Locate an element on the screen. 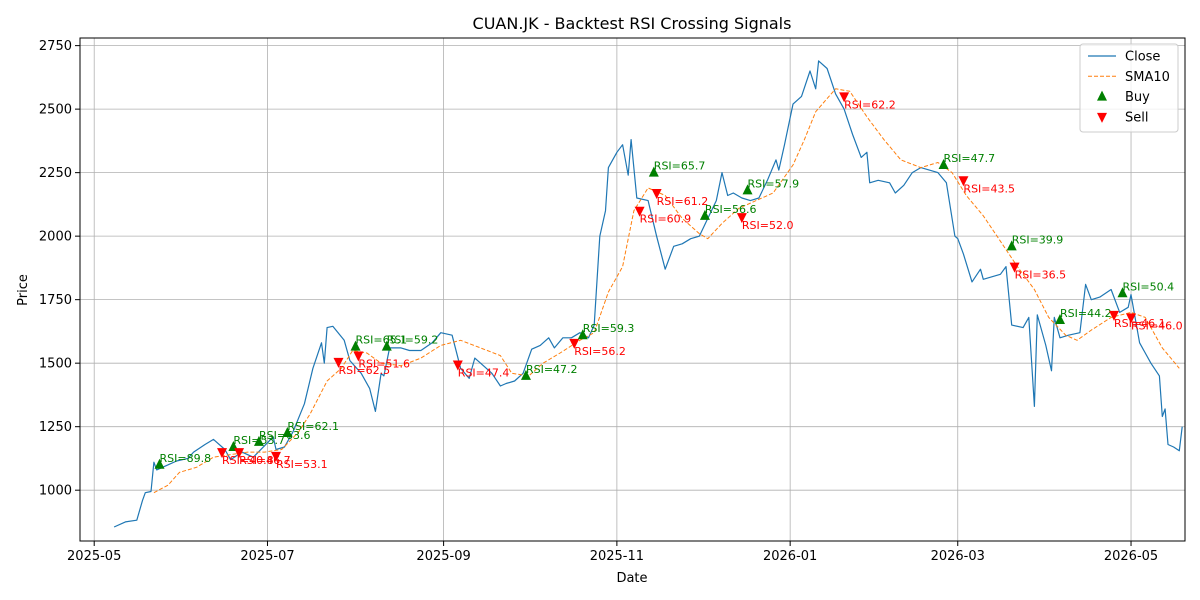 The image size is (1200, 600). buy-annotation: RSI=65.1 is located at coordinates (382, 340).